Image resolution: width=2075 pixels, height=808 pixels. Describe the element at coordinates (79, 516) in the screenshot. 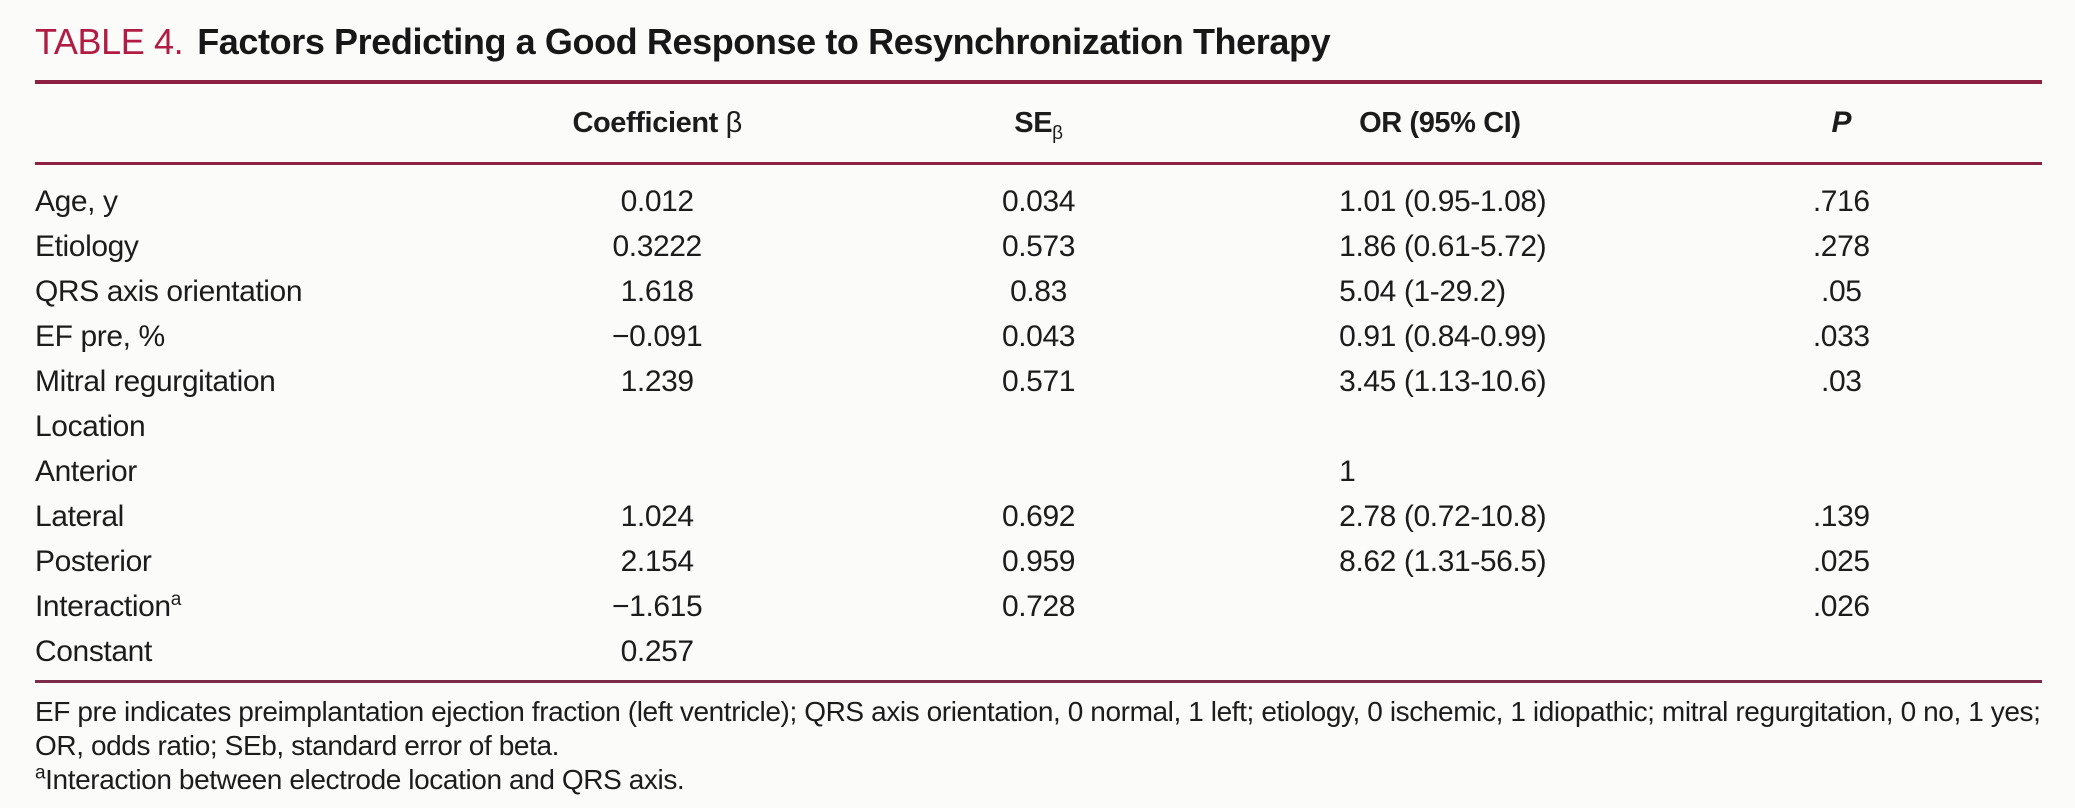

I see `row-label: Lateral` at that location.